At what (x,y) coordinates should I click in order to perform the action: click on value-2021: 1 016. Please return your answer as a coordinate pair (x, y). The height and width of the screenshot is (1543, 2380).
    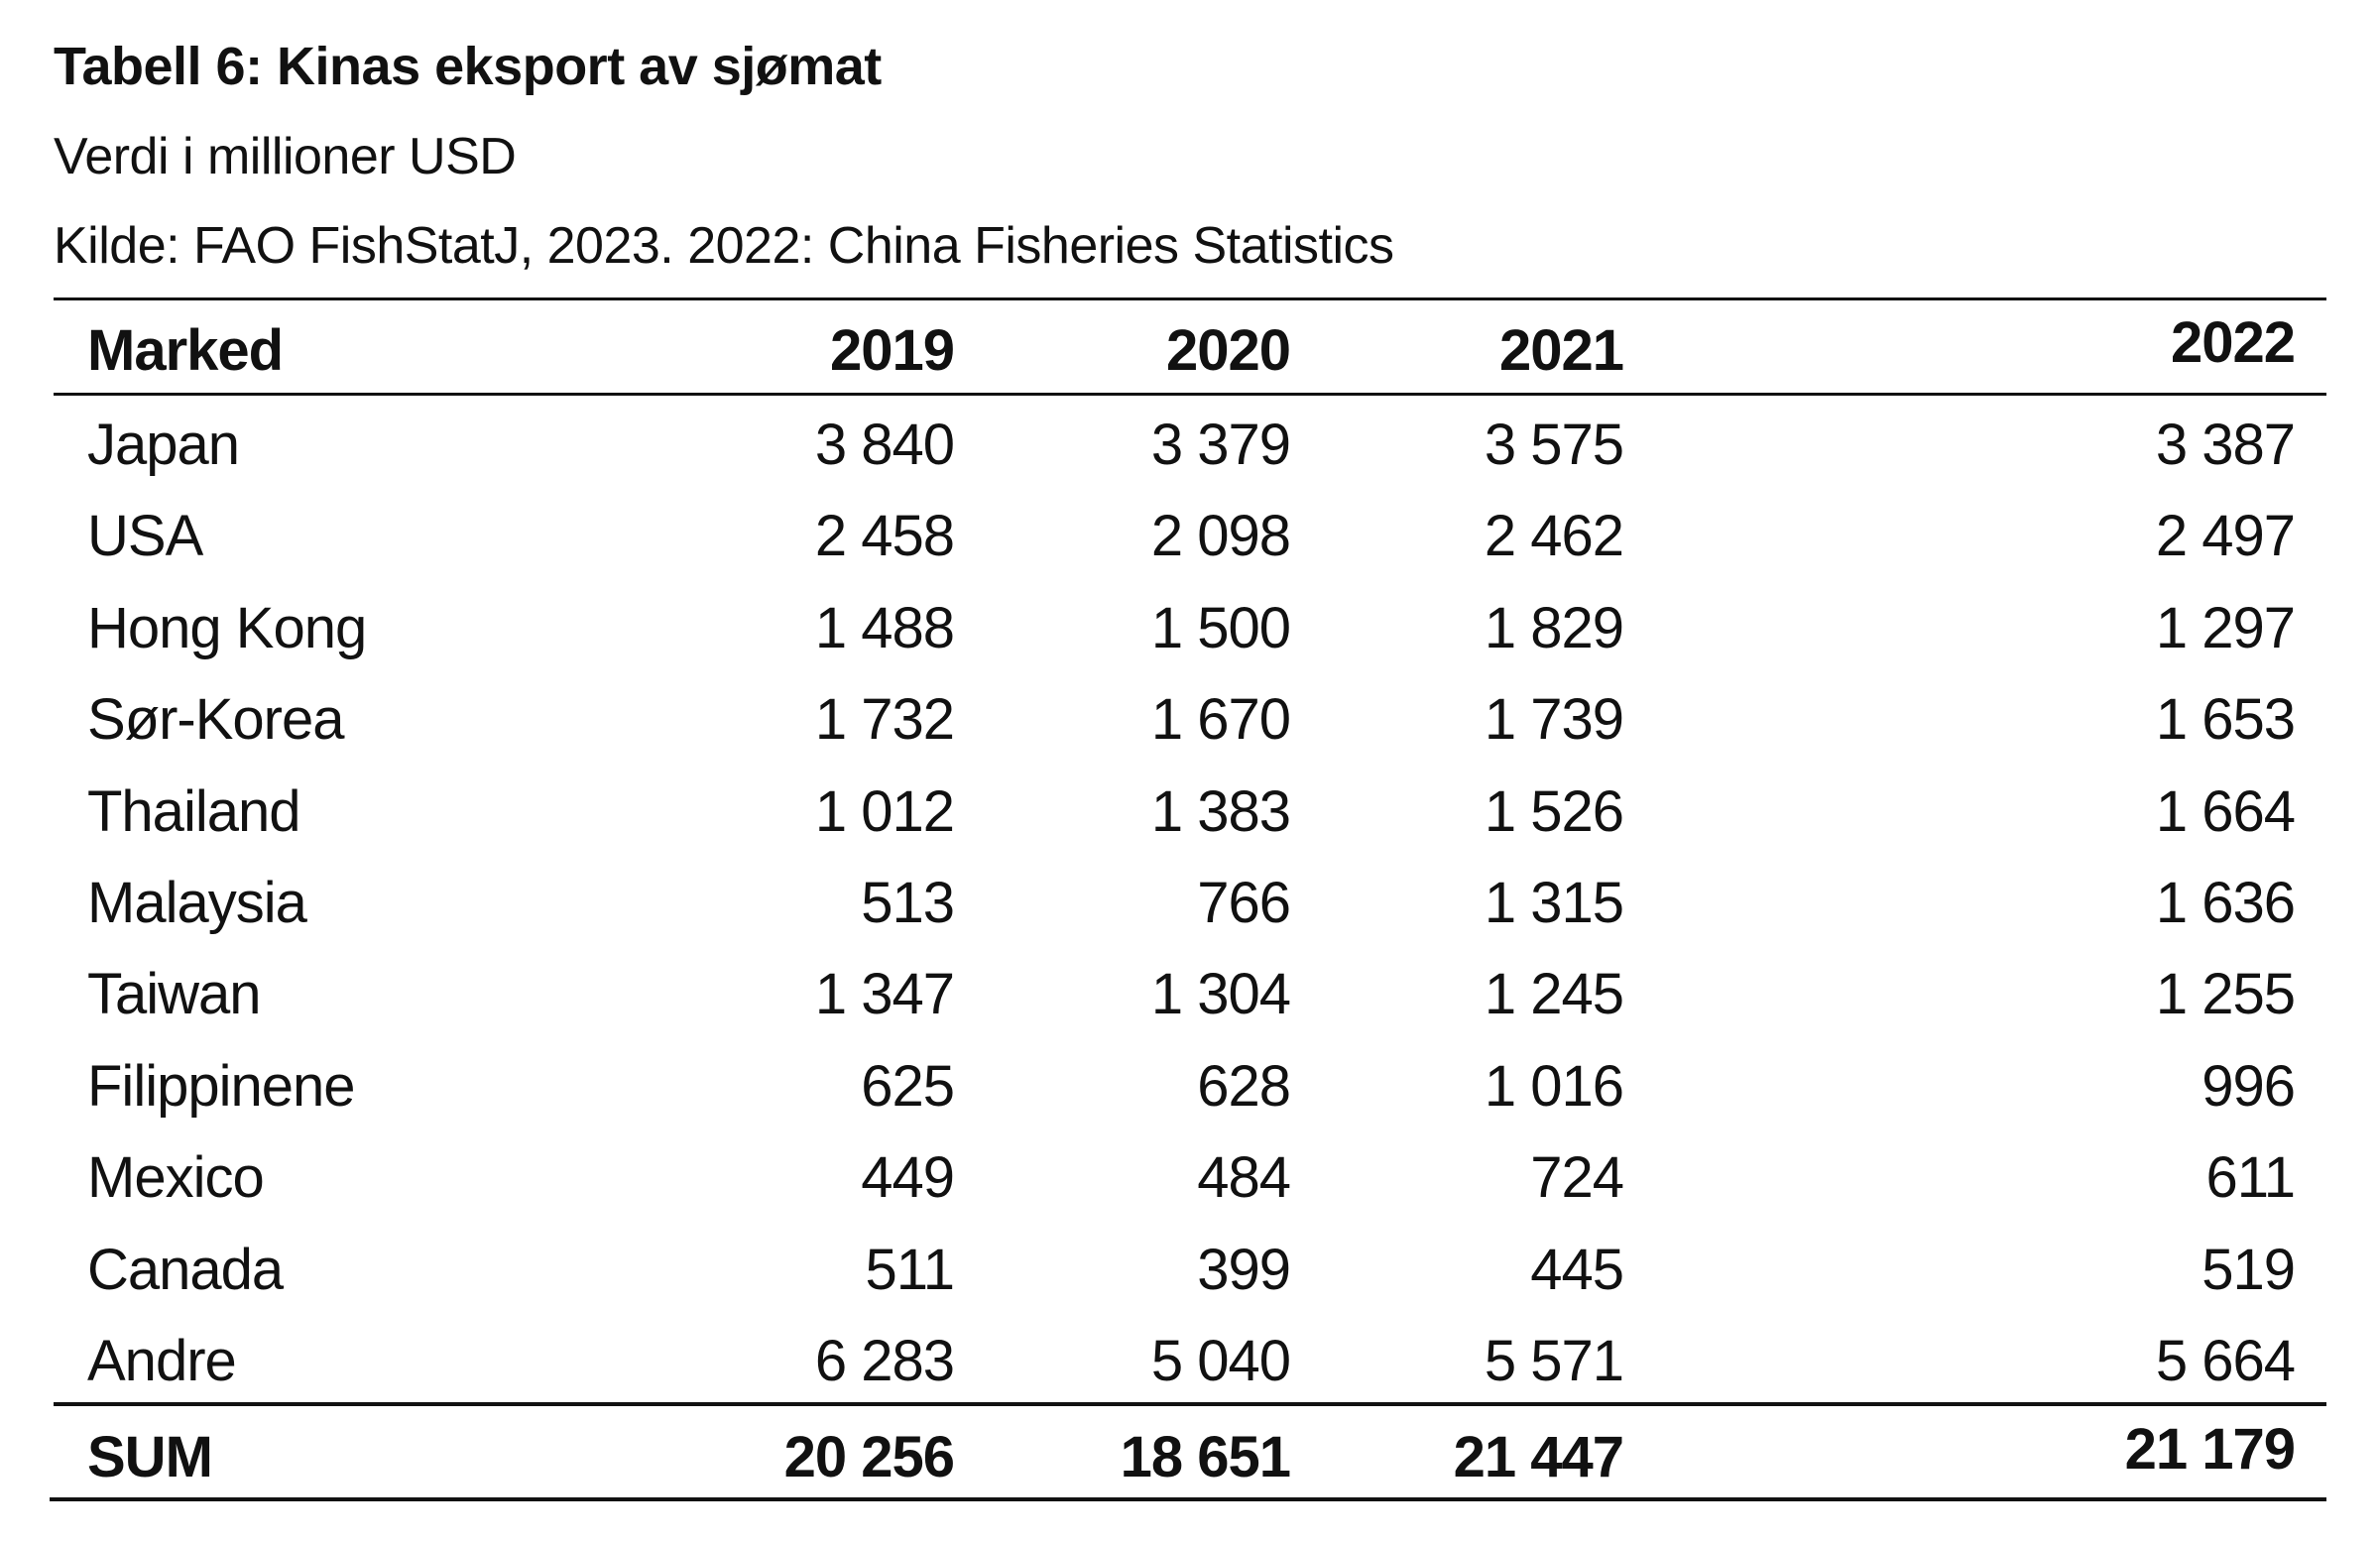
    Looking at the image, I should click on (1554, 1086).